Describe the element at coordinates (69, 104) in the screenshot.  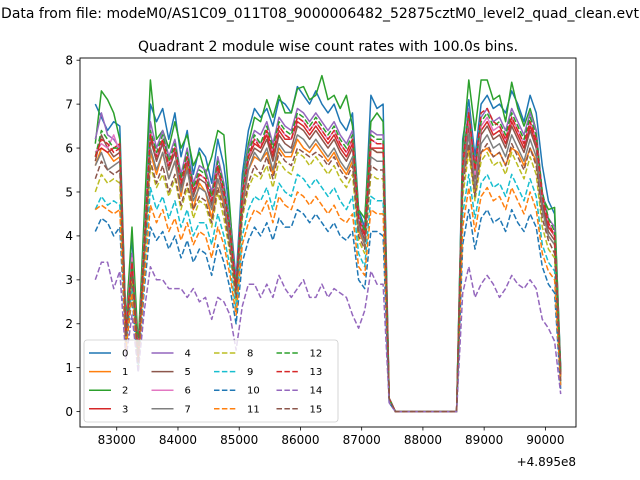
I see `y-tick-label: 7` at that location.